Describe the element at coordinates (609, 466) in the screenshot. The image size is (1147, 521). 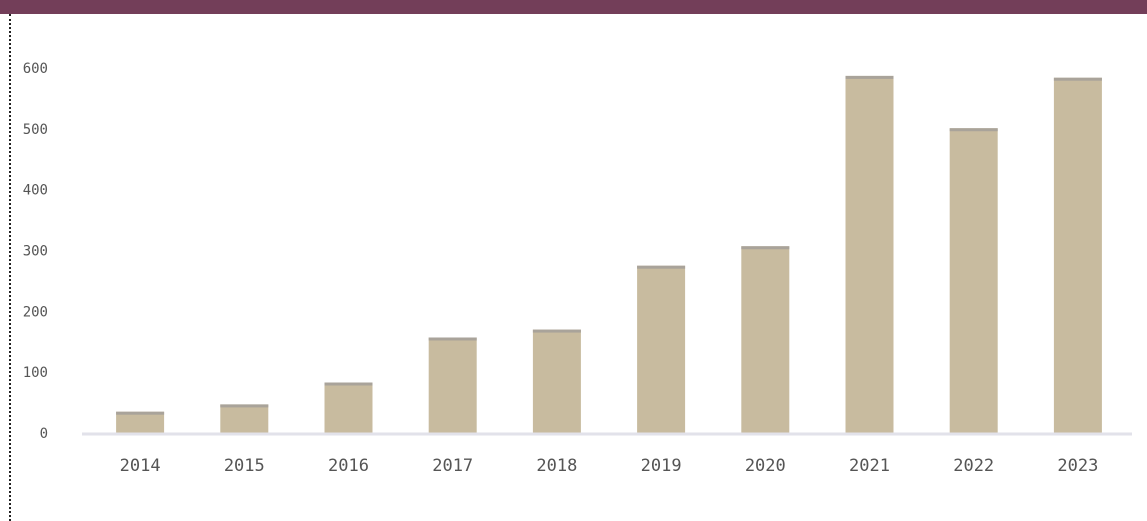
I see `x-axis-labels: 2014 2015 2016 2017 2018 2019 2020 2021 2022 2023` at that location.